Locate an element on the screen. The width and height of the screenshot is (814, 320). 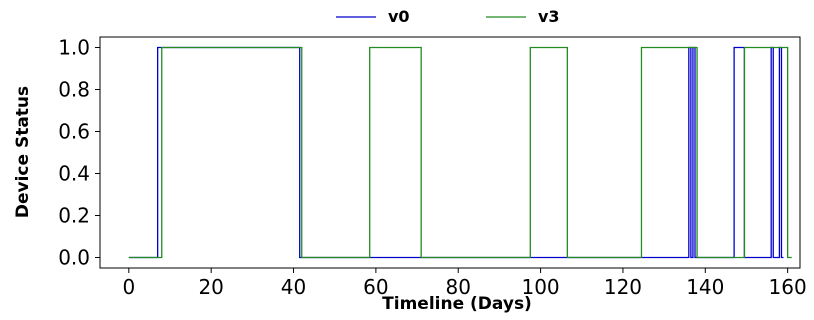
x-tick-label: 60 is located at coordinates (375, 287).